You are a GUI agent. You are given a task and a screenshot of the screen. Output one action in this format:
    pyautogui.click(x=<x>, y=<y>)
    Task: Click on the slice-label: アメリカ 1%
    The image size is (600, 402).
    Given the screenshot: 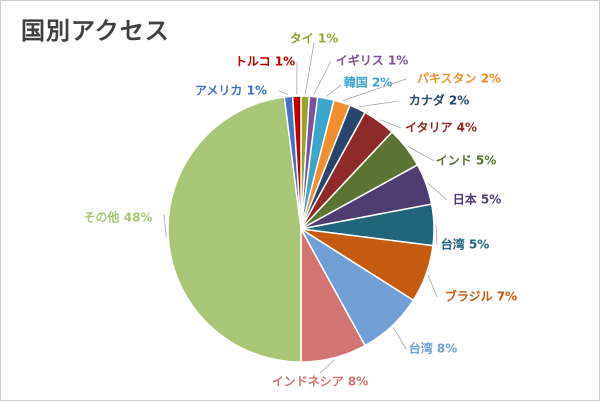 What is the action you would take?
    pyautogui.click(x=231, y=91)
    